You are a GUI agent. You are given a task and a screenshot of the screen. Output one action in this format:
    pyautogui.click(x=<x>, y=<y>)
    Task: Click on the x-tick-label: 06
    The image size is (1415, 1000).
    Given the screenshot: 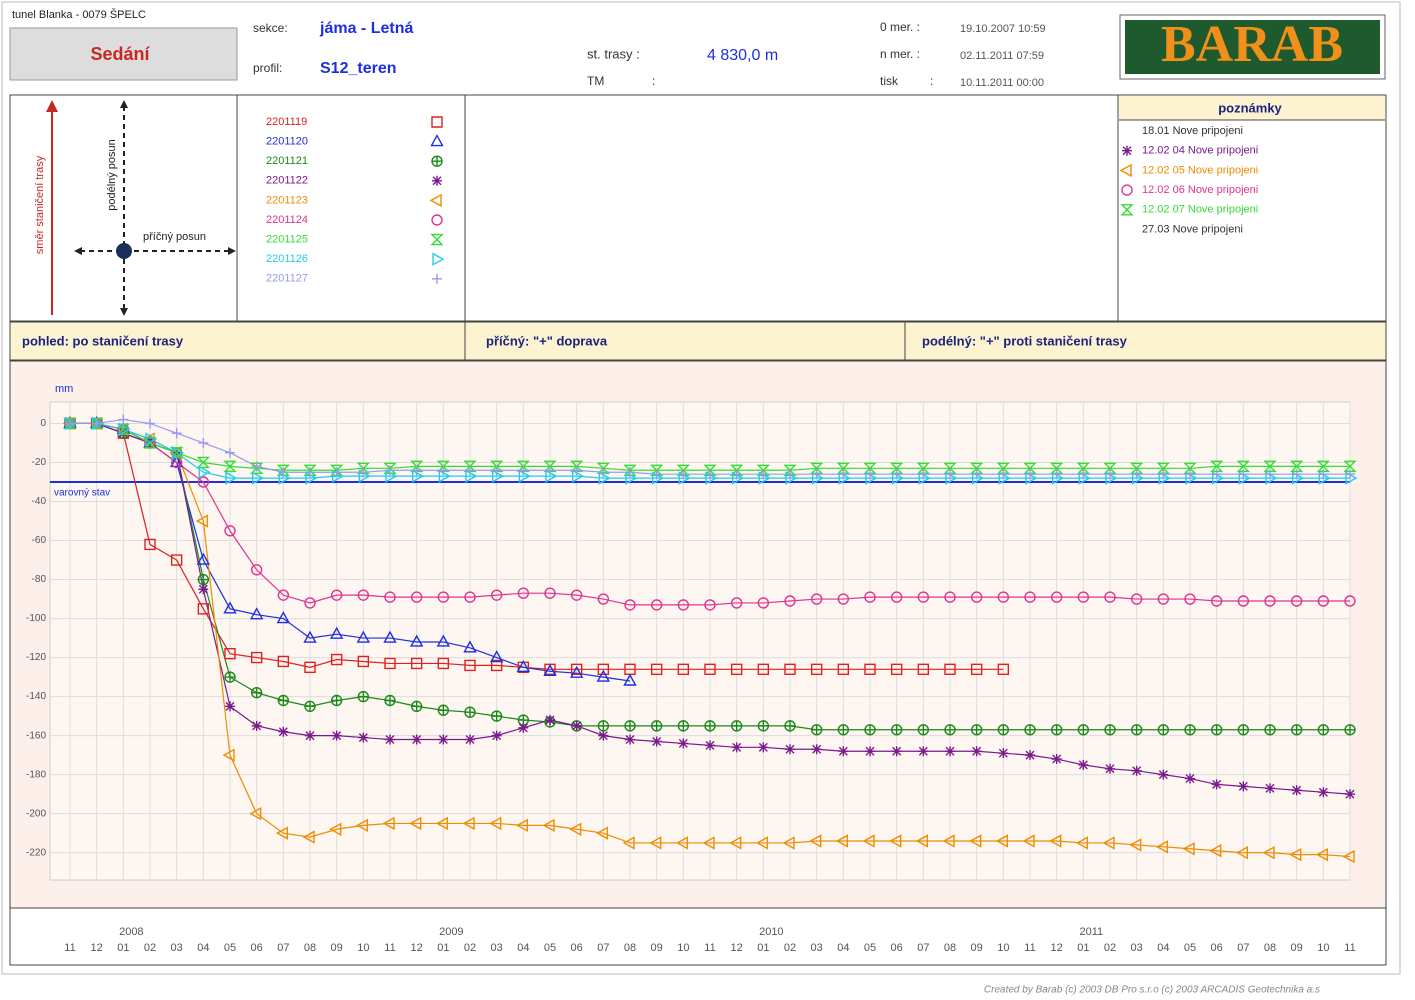 What is the action you would take?
    pyautogui.click(x=577, y=948)
    